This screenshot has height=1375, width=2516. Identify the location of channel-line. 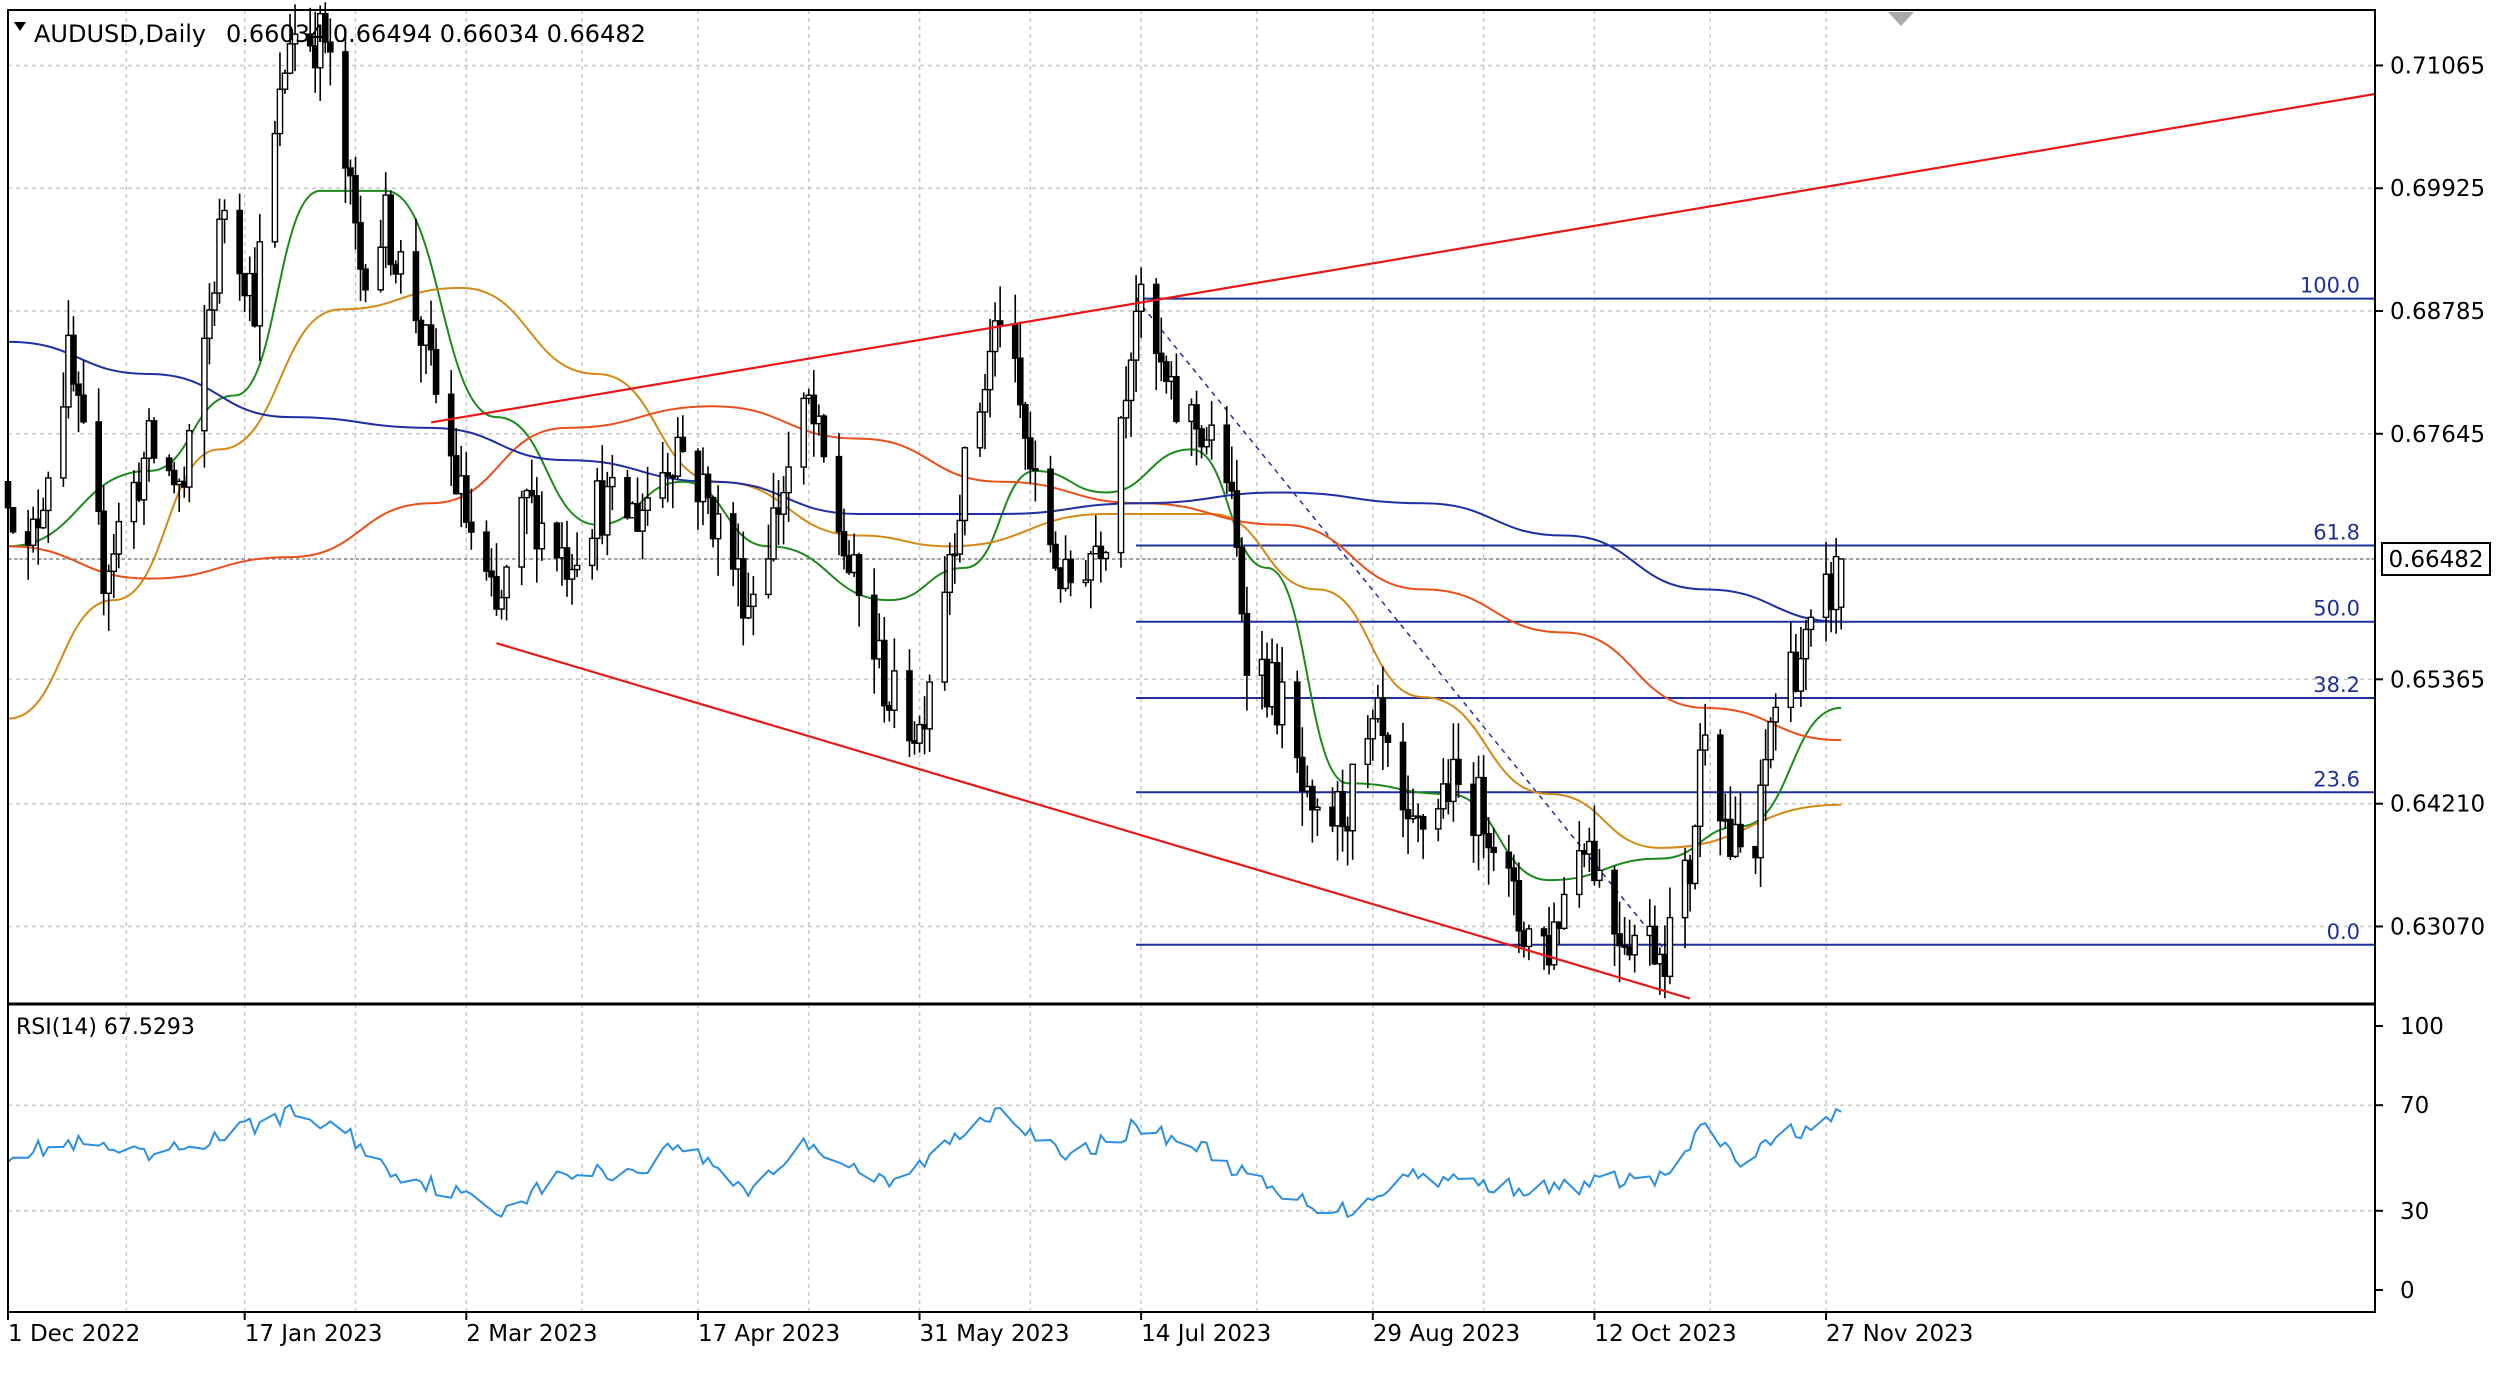
(1093, 821).